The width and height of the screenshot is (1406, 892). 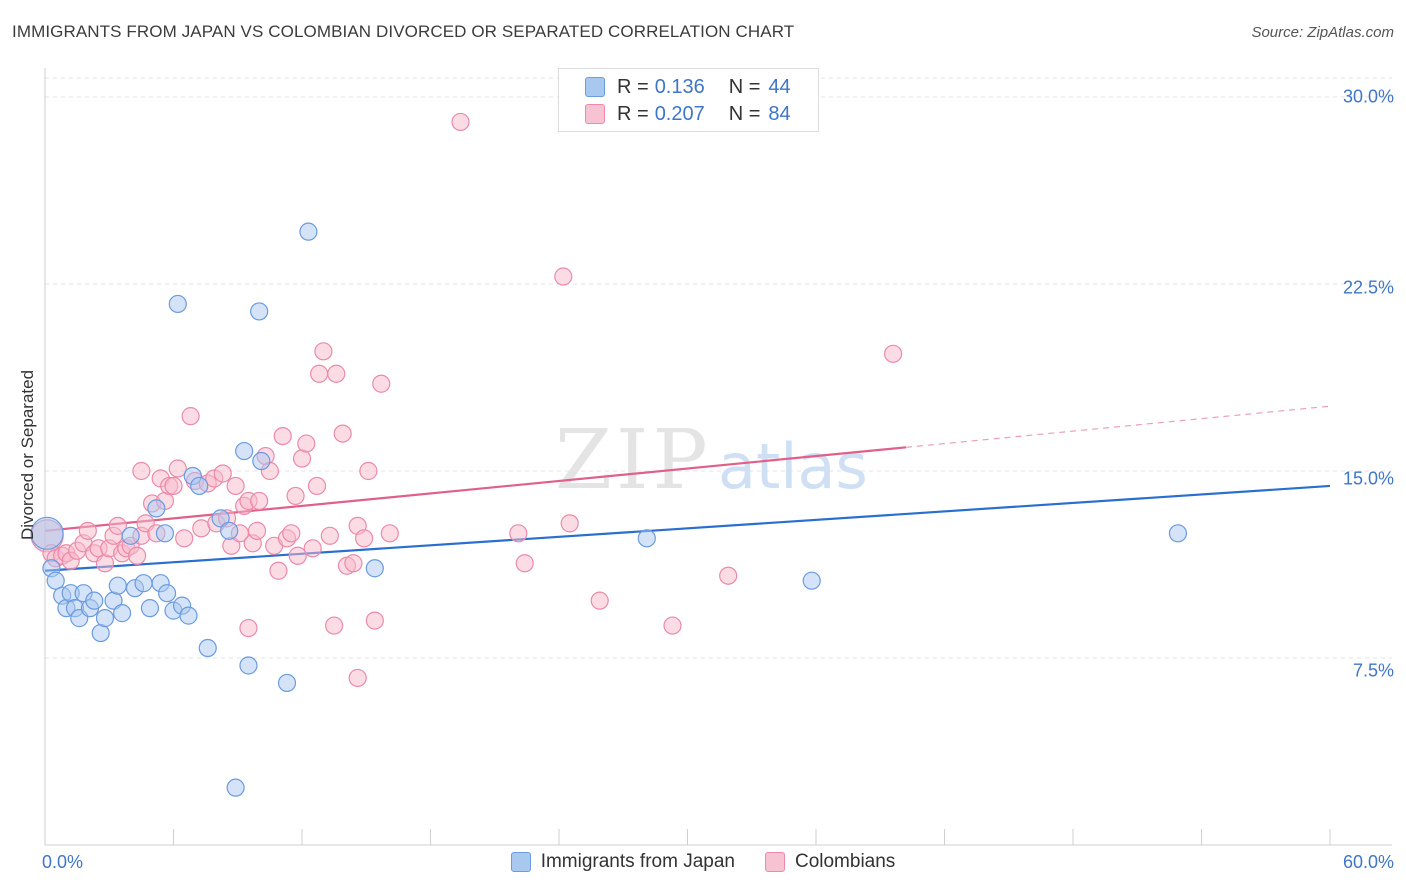 I want to click on legend-item-colombians: Colombians, so click(x=830, y=862).